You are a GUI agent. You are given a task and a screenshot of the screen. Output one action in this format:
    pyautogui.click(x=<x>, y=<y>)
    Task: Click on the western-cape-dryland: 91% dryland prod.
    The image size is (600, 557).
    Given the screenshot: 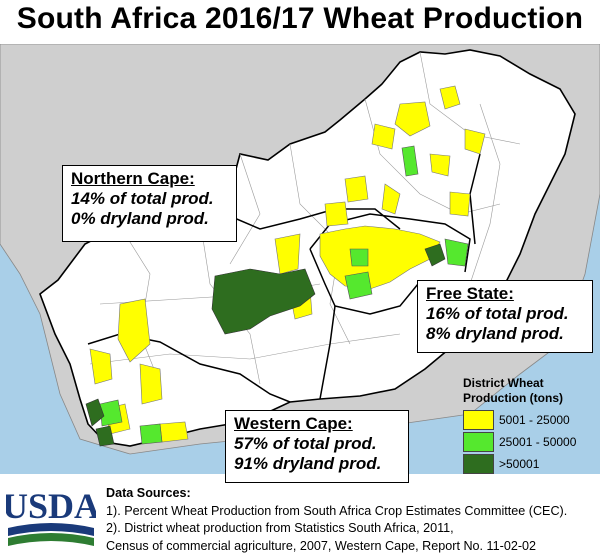 What is the action you would take?
    pyautogui.click(x=308, y=463)
    